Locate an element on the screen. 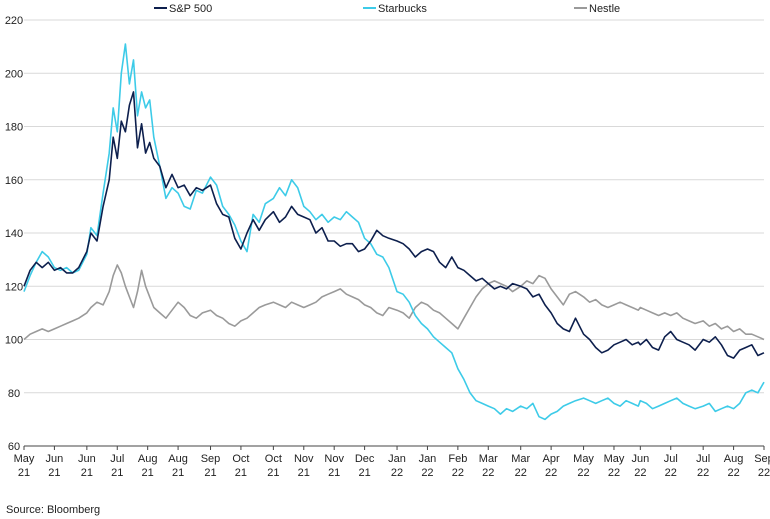 This screenshot has width=770, height=519. y-tick-label: 160 is located at coordinates (14, 181).